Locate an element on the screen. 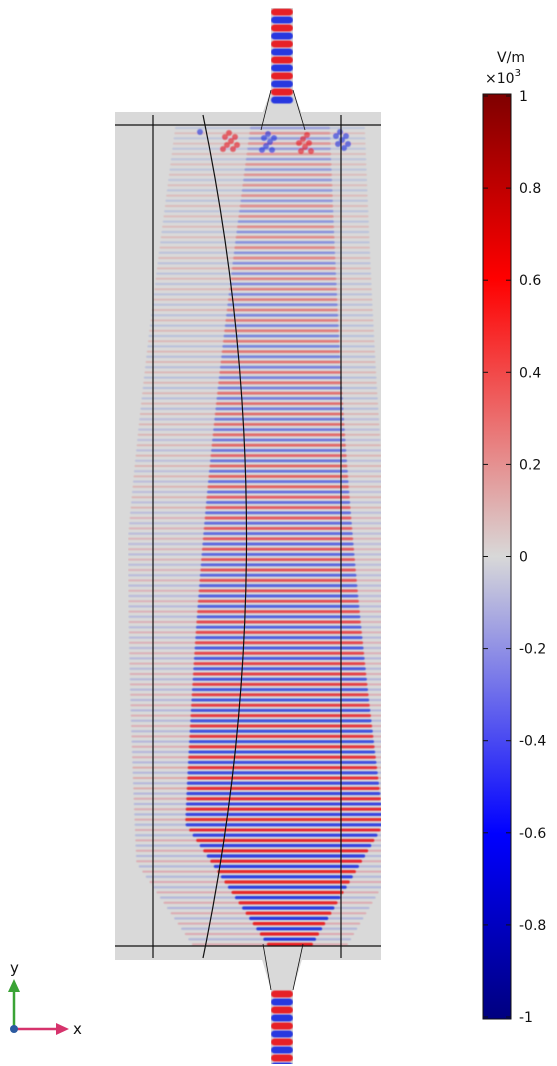 Image resolution: width=557 pixels, height=1066 pixels. x-arrowhead is located at coordinates (62, 1029).